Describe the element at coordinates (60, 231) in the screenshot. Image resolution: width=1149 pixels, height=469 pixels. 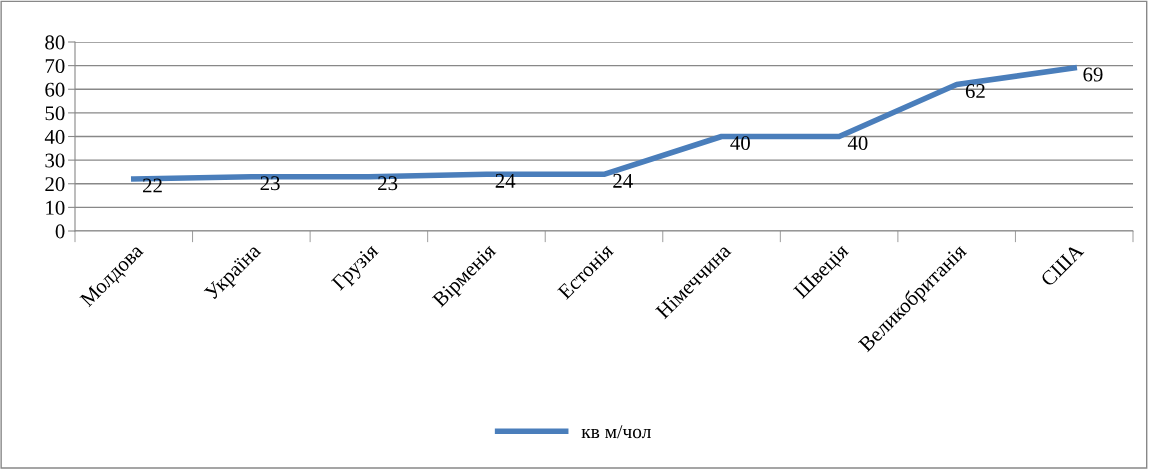
I see `y-tick-label: 0` at that location.